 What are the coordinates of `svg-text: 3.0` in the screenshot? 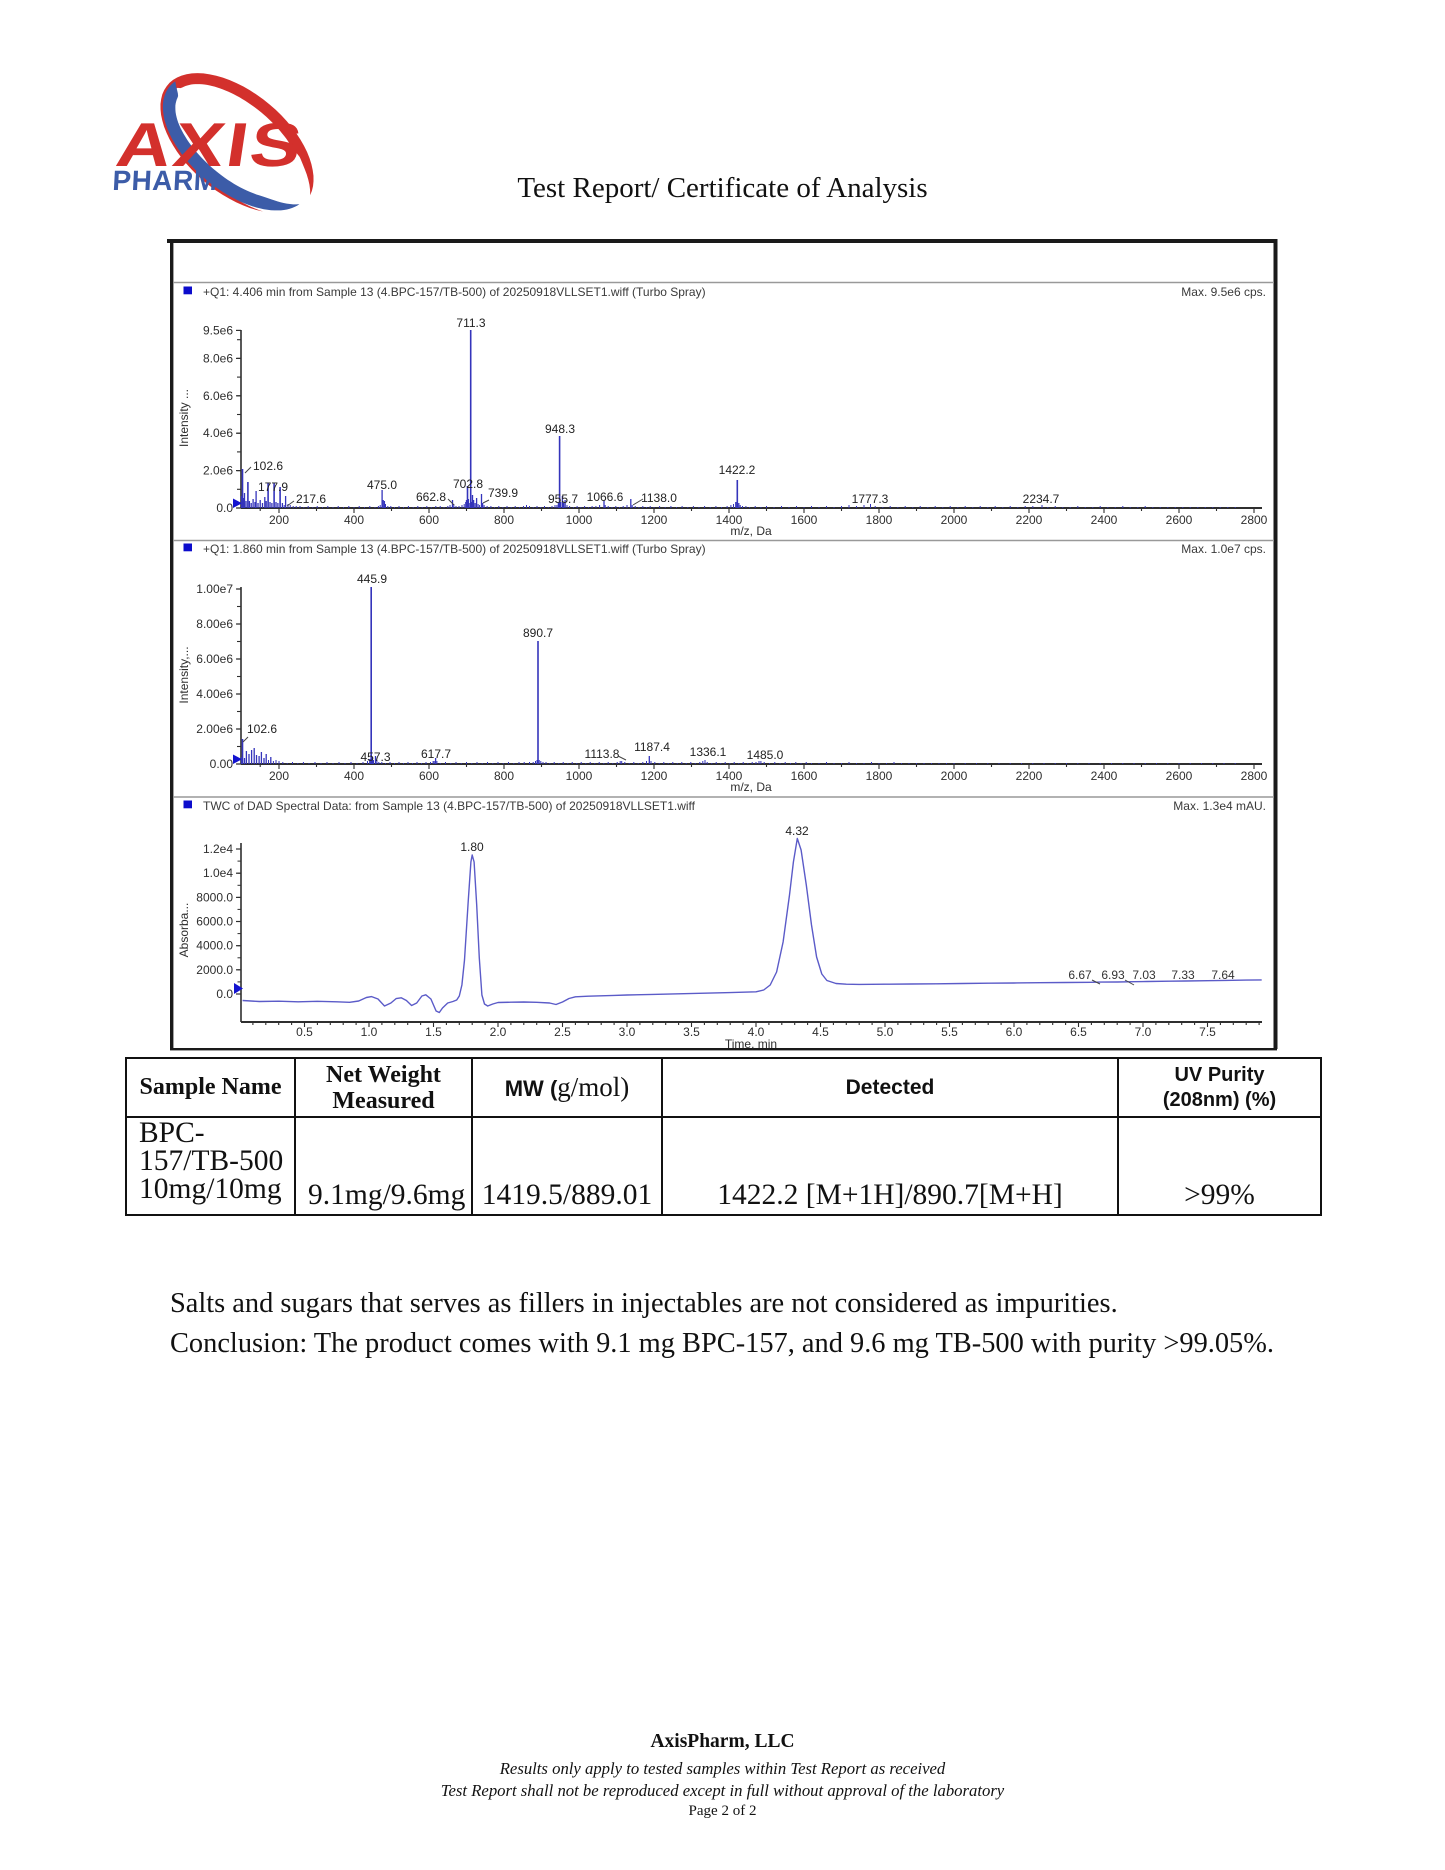 It's located at (627, 1032).